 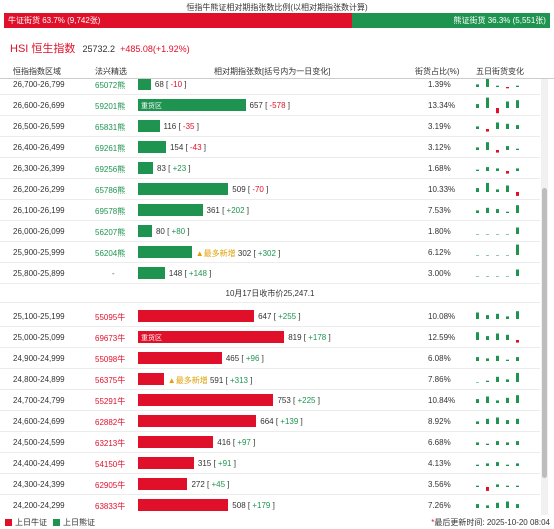 I want to click on table-row: 24,900-24,999 55098牛 465 [ +96 ] 6.08%, so click(x=270, y=358).